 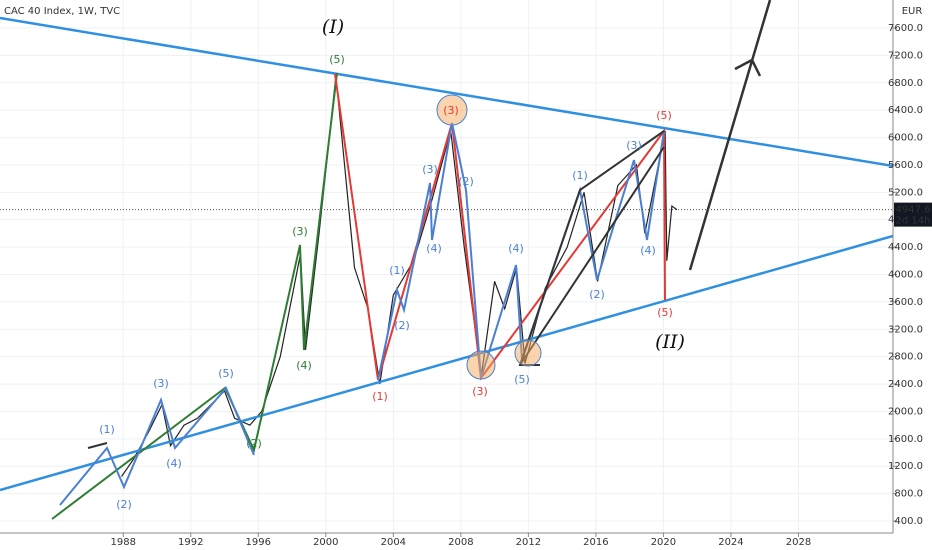 I want to click on y-tick-label: 6000.0, so click(x=905, y=138).